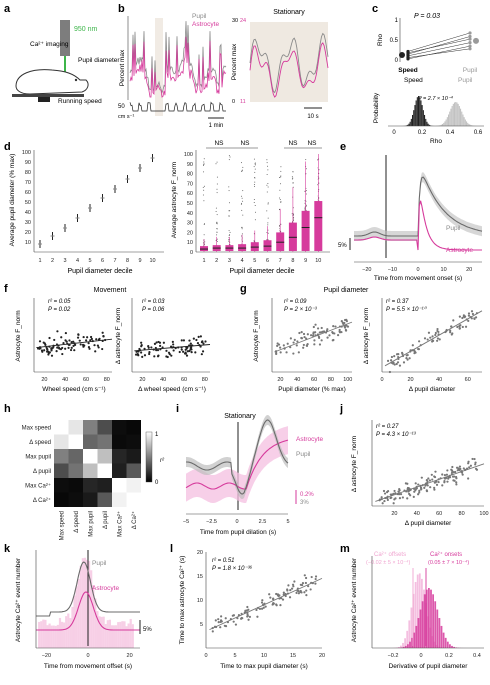 The width and height of the screenshot is (490, 685). What do you see at coordinates (342, 246) in the screenshot?
I see `e-scalebar-label: 5%` at bounding box center [342, 246].